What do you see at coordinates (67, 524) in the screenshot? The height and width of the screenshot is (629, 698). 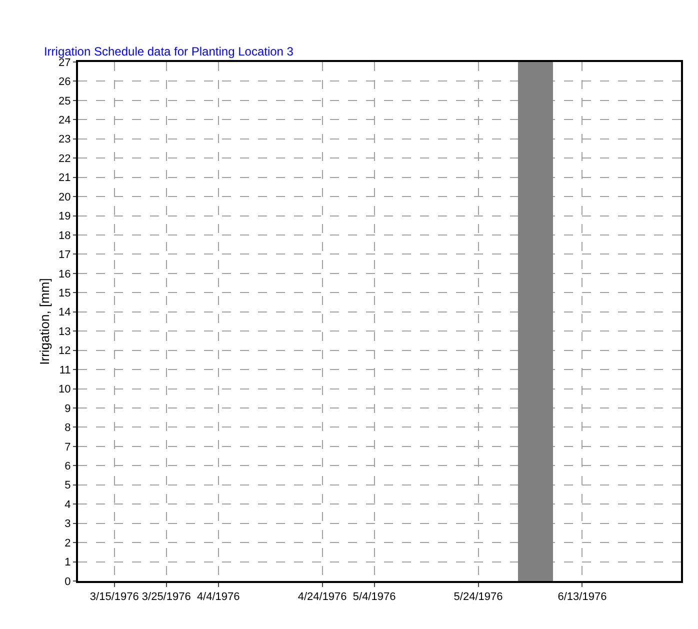 I see `y-tick-label: 3` at bounding box center [67, 524].